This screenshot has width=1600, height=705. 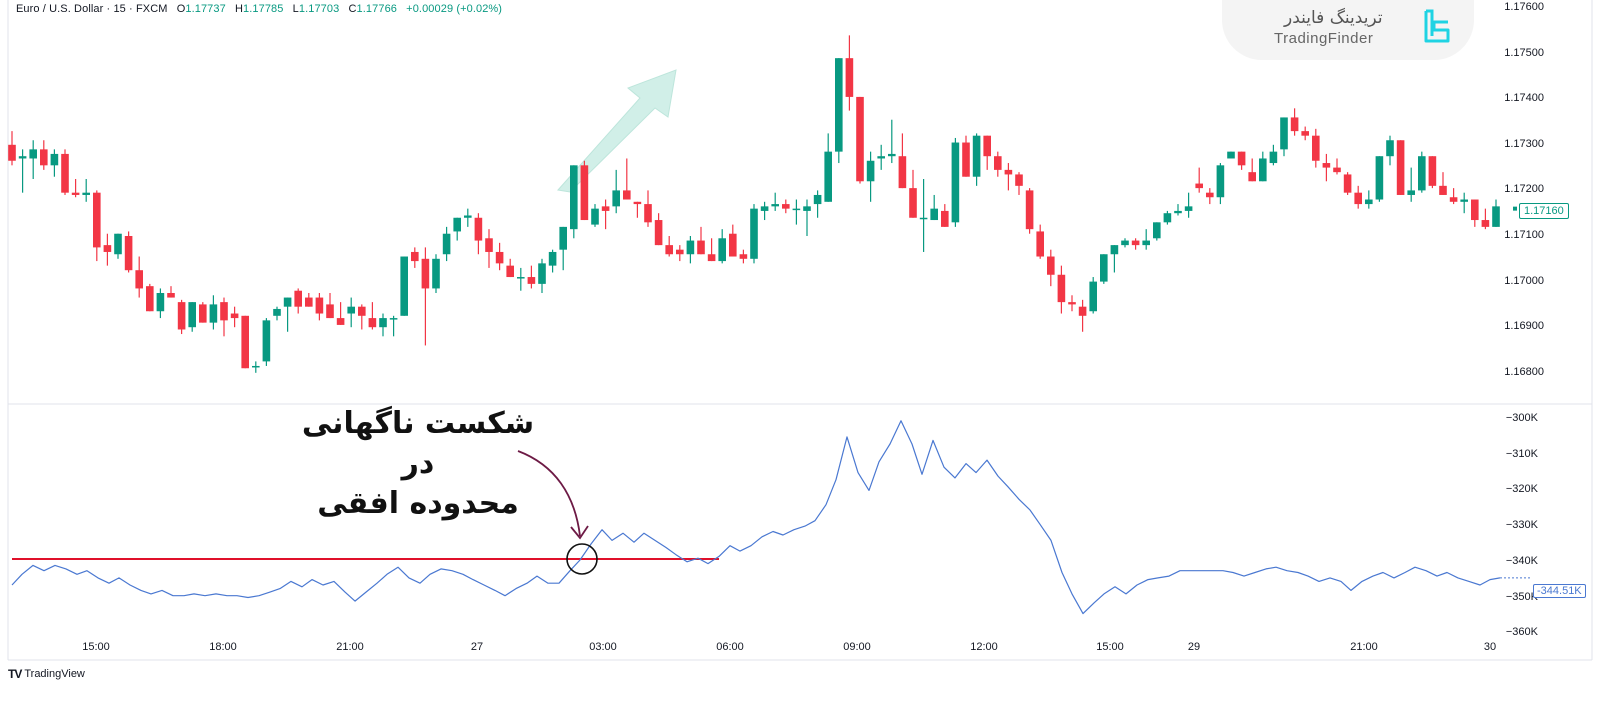 What do you see at coordinates (857, 647) in the screenshot?
I see `time-axis-label: 09:00` at bounding box center [857, 647].